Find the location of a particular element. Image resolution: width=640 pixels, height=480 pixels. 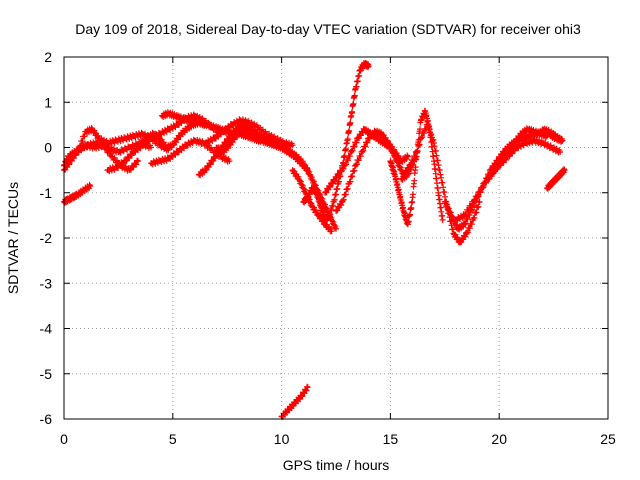

y-tick-label: -6 is located at coordinates (46, 419).